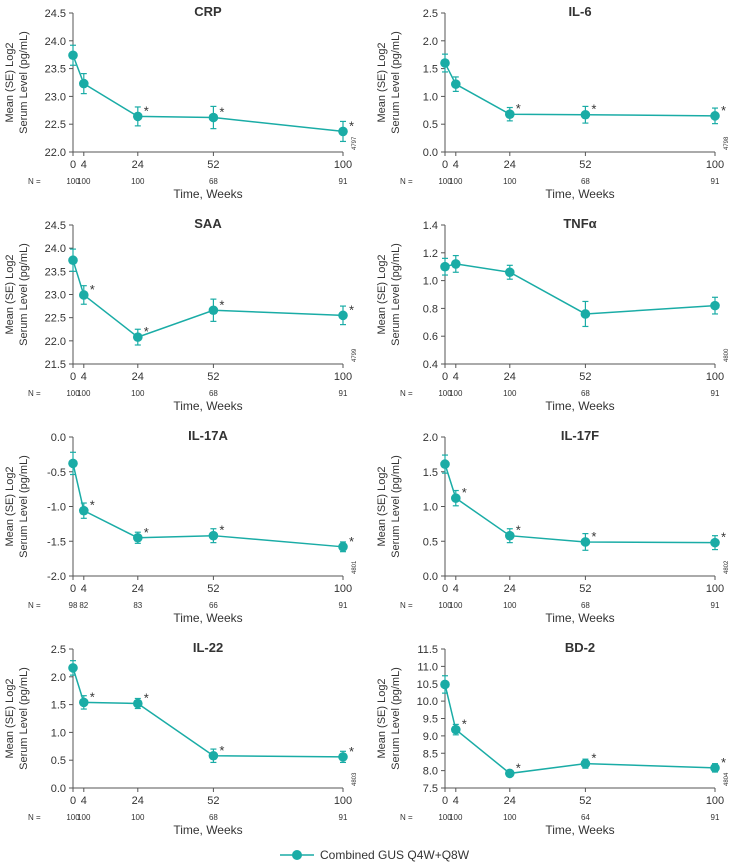 This screenshot has width=732, height=863. What do you see at coordinates (430, 508) in the screenshot?
I see `y-tick-label: 1.0` at bounding box center [430, 508].